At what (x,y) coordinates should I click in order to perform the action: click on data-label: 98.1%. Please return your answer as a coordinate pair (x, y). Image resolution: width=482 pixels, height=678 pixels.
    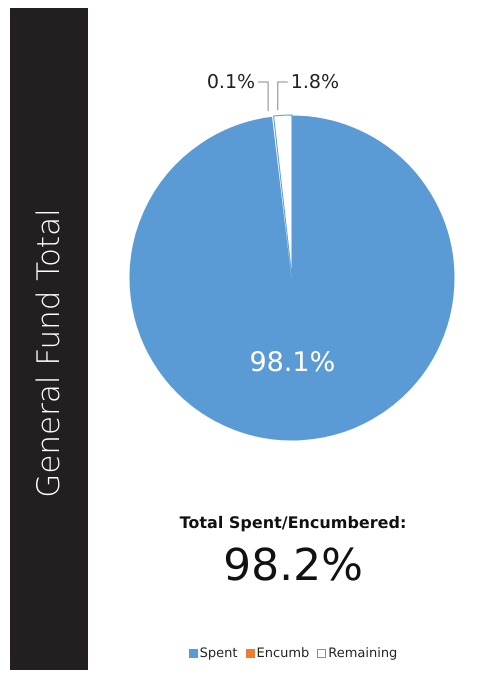
    Looking at the image, I should click on (292, 362).